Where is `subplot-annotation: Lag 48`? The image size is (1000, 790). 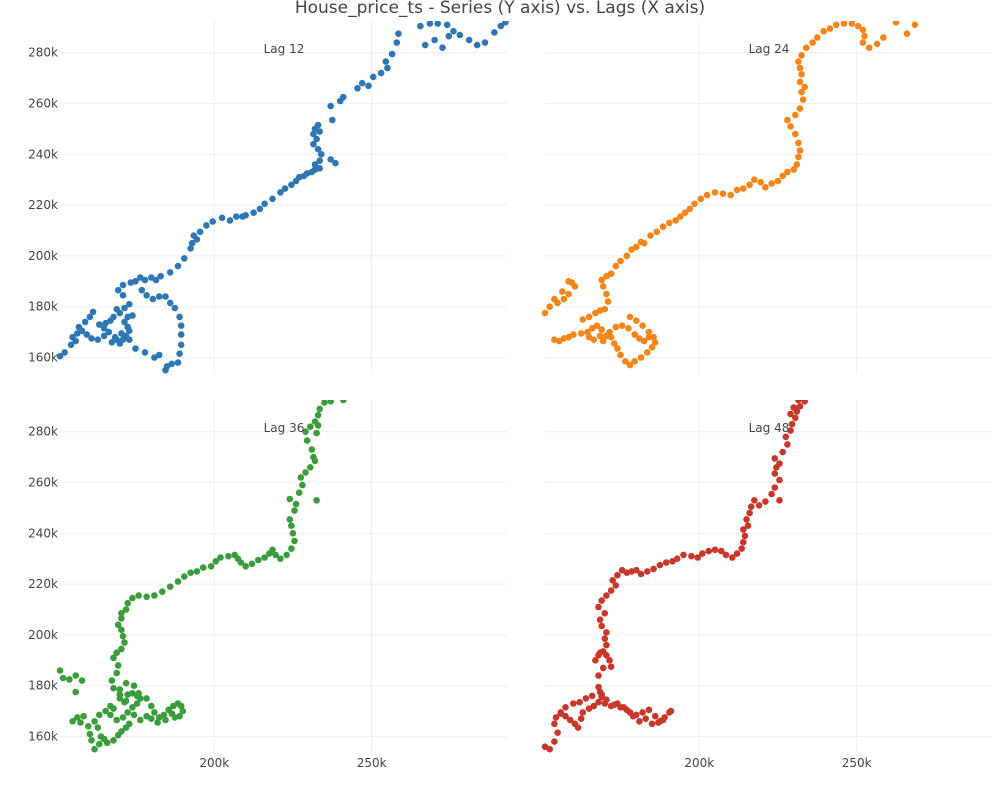
subplot-annotation: Lag 48 is located at coordinates (769, 428).